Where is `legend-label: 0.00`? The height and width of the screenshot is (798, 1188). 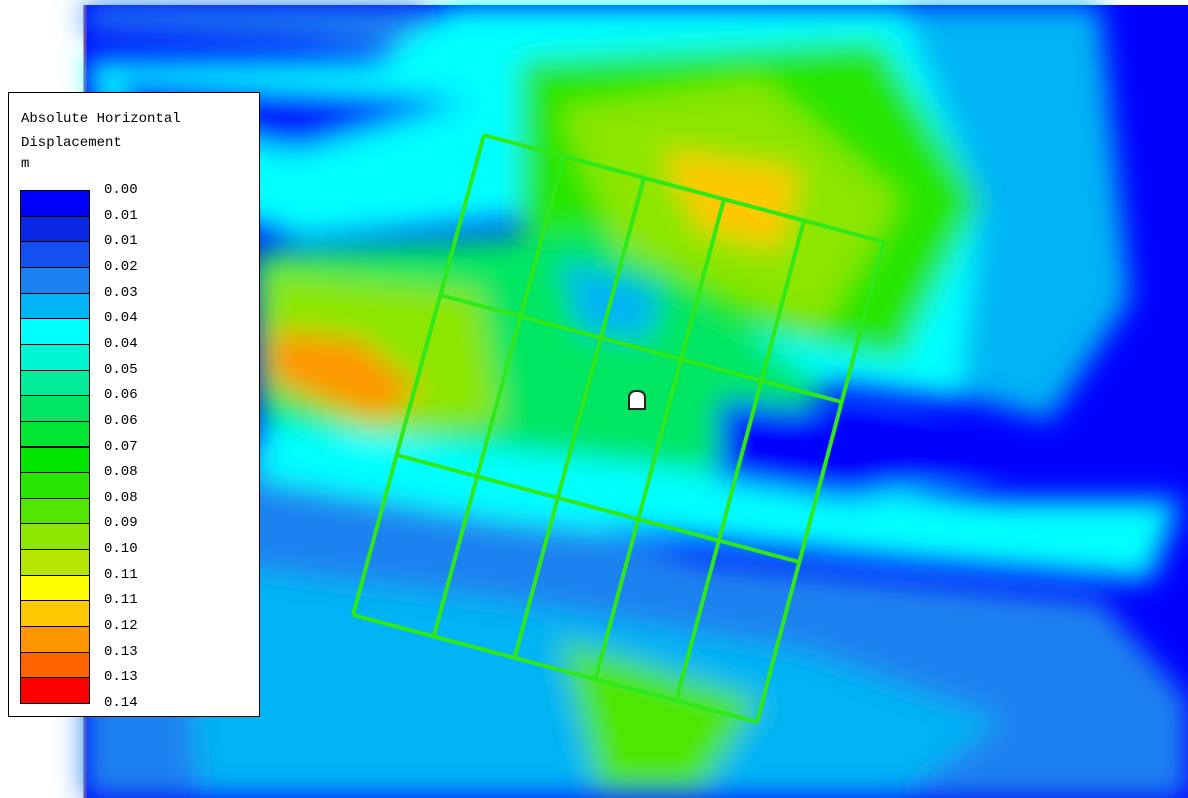
legend-label: 0.00 is located at coordinates (121, 190).